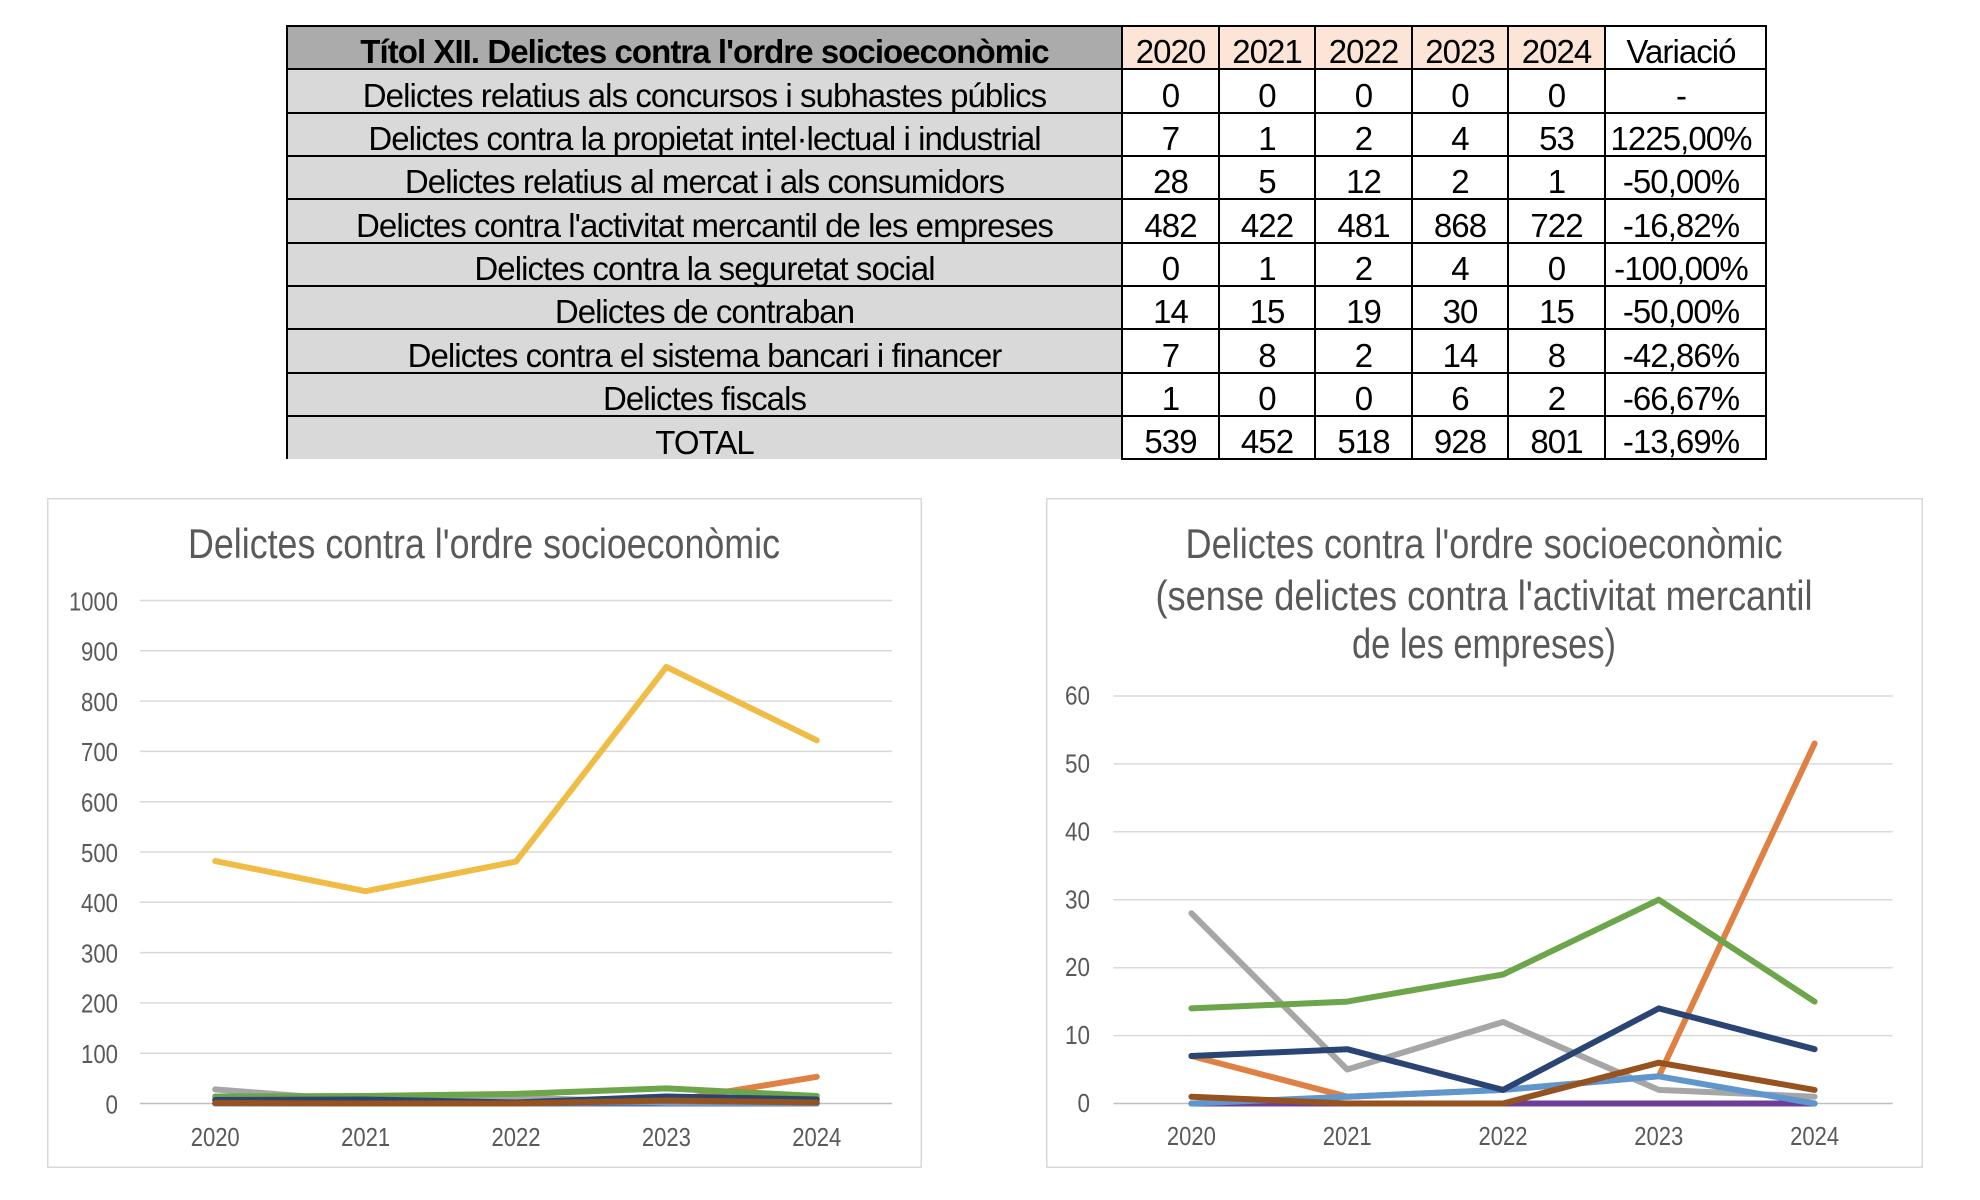 The width and height of the screenshot is (1980, 1200). I want to click on svg-text: 800, so click(99, 702).